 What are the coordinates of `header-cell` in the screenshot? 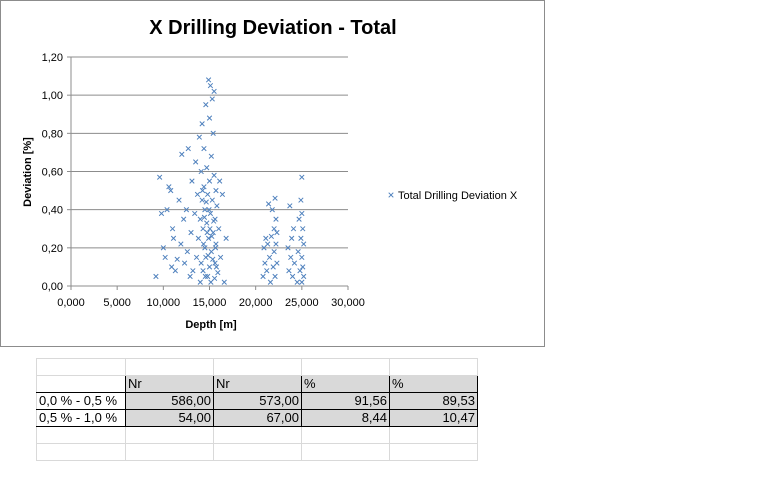 It's located at (81, 384).